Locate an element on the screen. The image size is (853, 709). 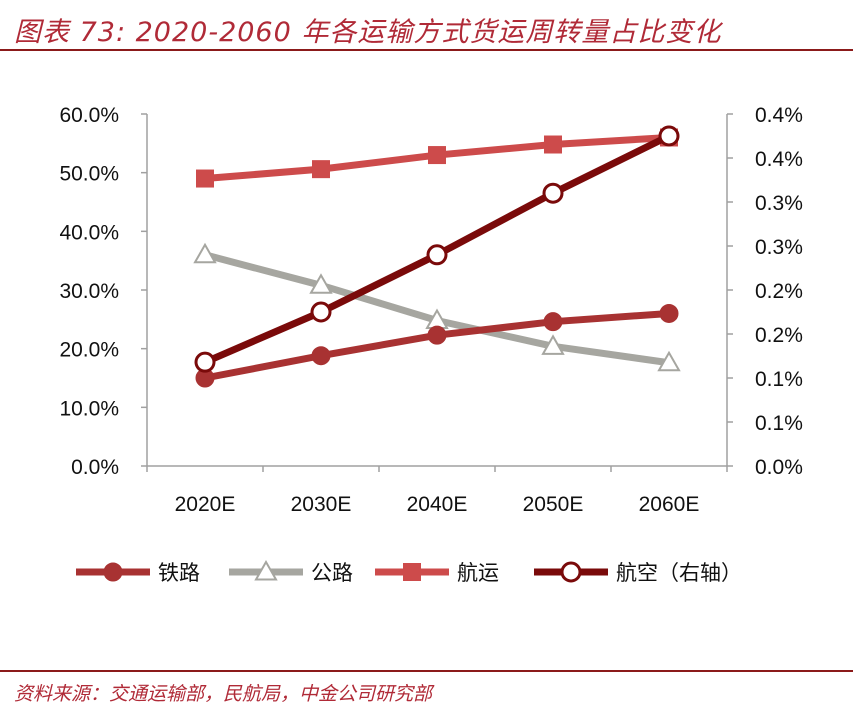
footer-divider is located at coordinates (426, 671).